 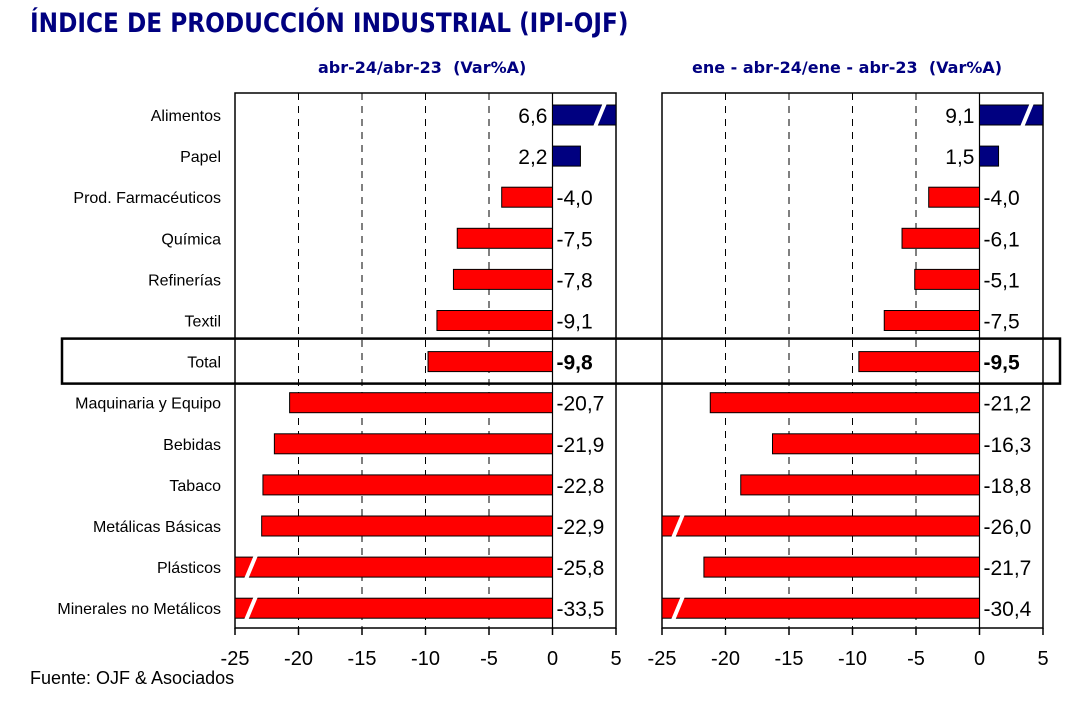 I want to click on data-label: 6,6, so click(x=532, y=116).